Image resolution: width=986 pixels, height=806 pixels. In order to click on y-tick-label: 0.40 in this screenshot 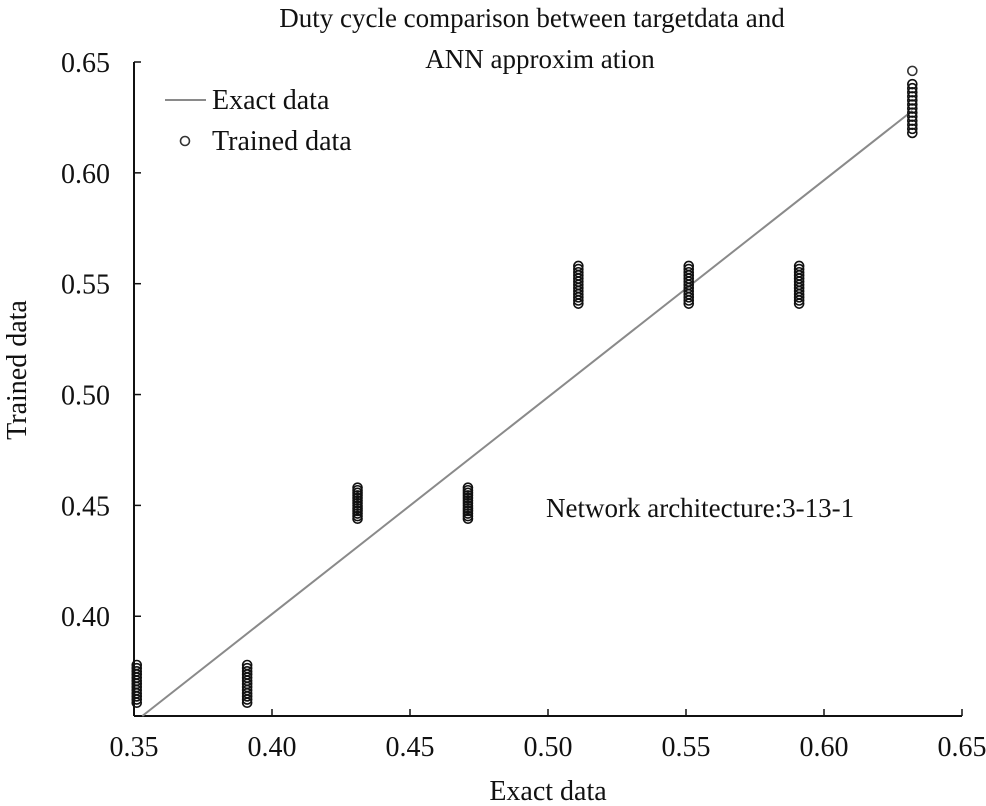, I will do `click(85, 617)`.